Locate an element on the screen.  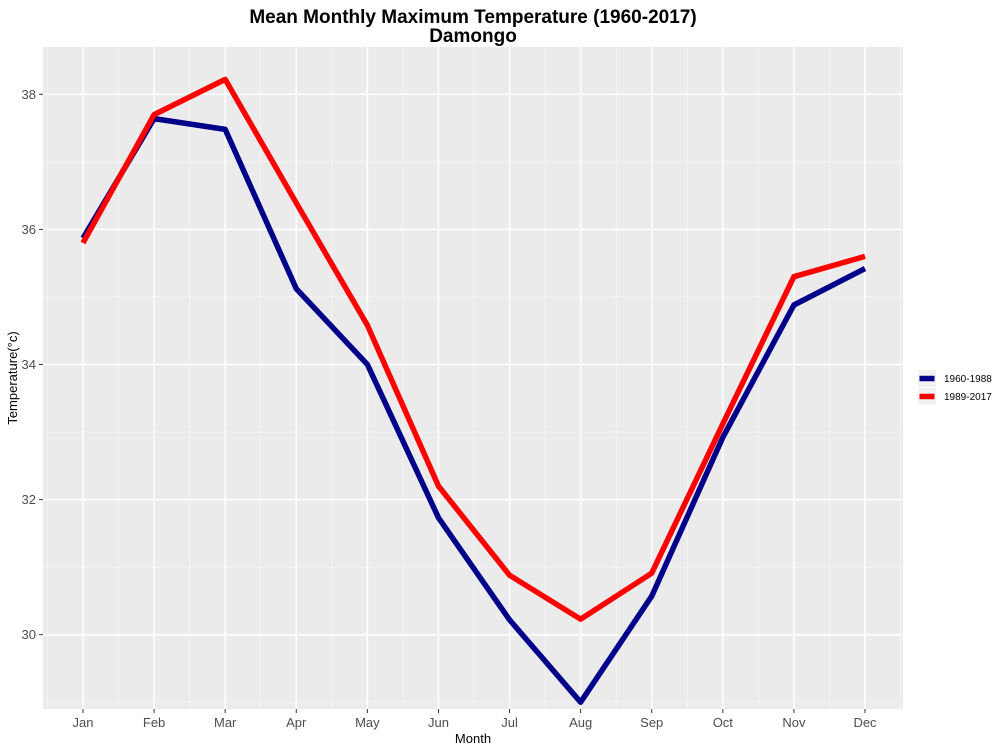
x-tick-label: Feb is located at coordinates (154, 722).